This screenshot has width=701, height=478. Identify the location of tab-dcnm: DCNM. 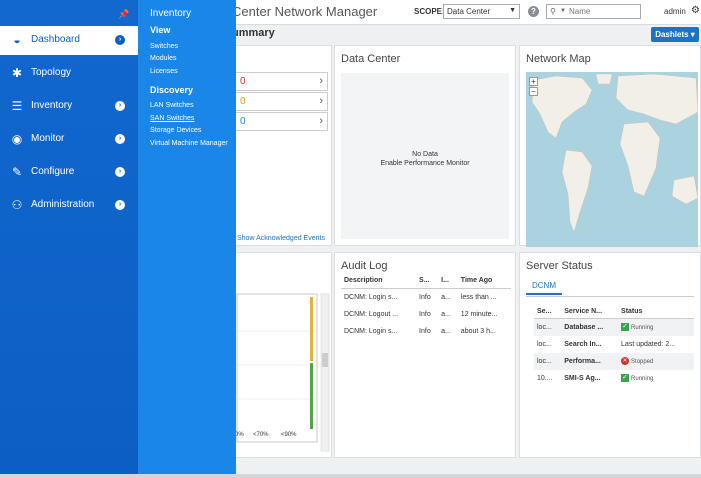
(544, 288).